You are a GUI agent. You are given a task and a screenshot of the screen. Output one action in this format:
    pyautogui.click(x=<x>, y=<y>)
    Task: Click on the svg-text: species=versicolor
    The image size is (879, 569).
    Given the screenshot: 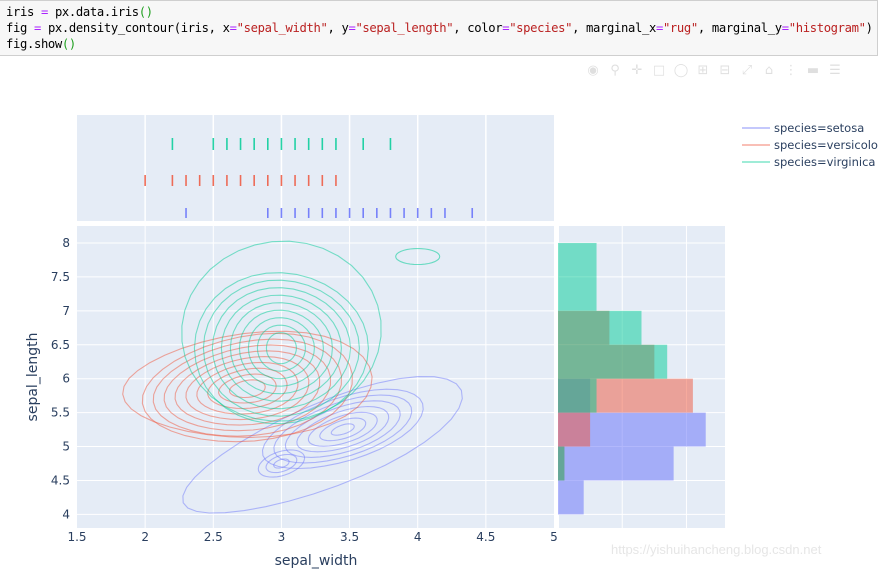 What is the action you would take?
    pyautogui.click(x=826, y=145)
    